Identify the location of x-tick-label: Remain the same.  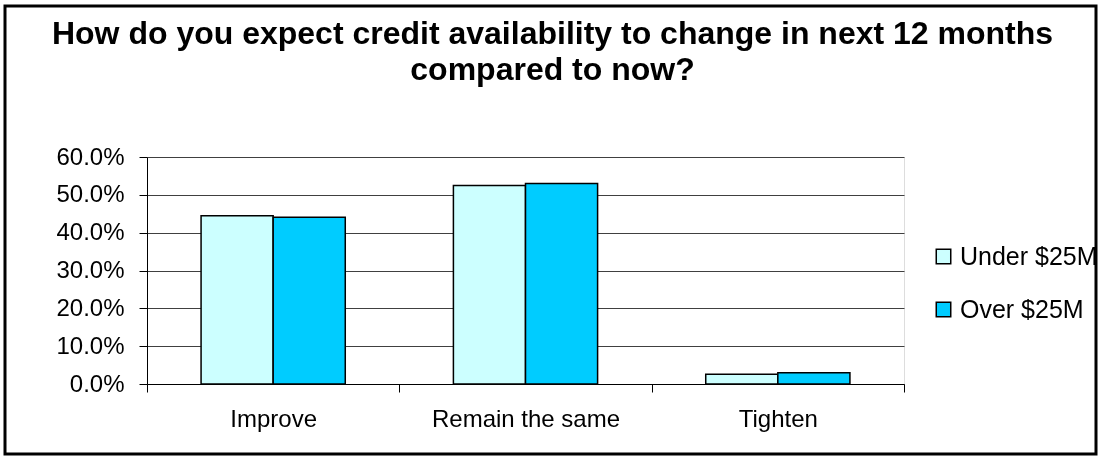
(526, 418).